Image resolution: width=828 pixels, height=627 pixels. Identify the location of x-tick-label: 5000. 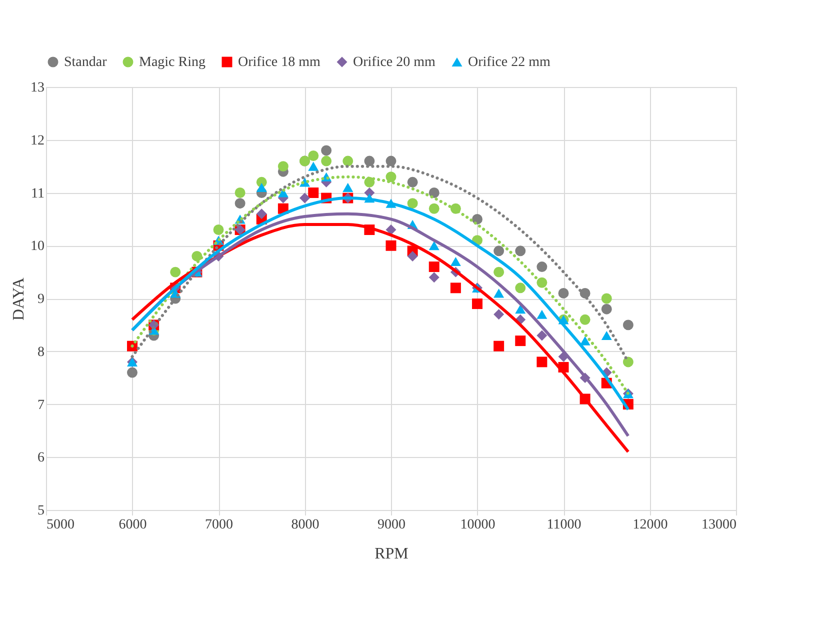
(60, 525).